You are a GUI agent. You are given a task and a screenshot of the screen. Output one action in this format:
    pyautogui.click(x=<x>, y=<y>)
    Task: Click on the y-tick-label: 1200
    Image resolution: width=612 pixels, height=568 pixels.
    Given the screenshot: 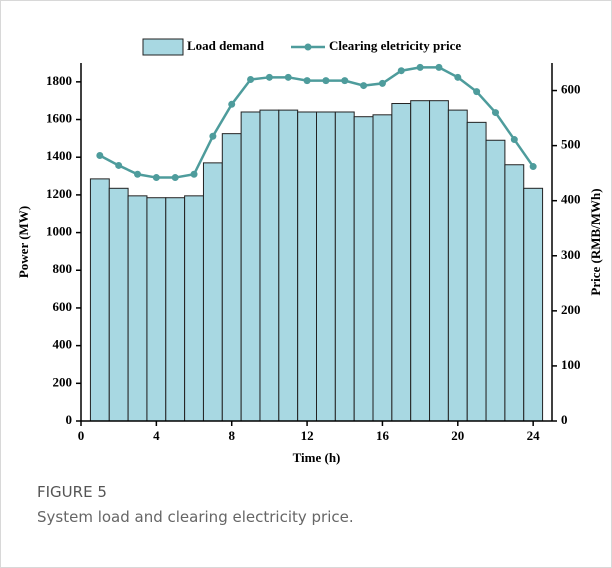 What is the action you would take?
    pyautogui.click(x=59, y=193)
    